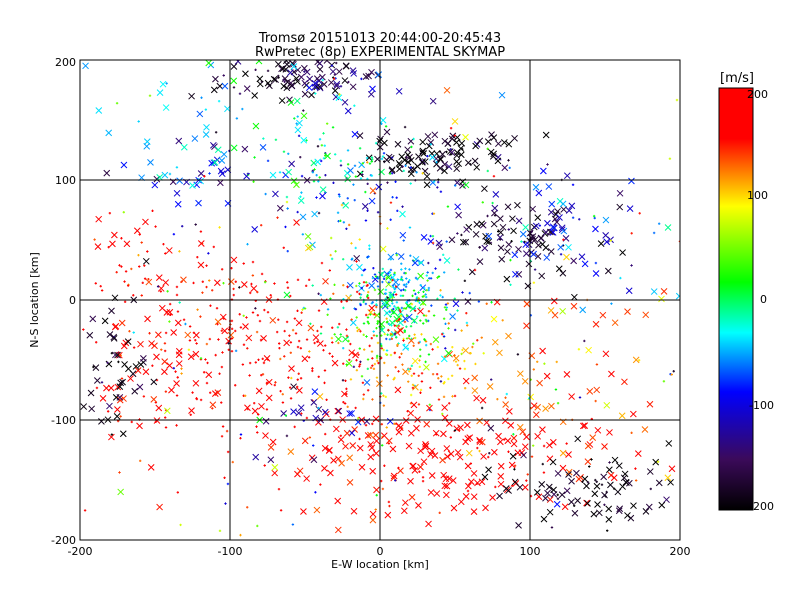 Image resolution: width=800 pixels, height=600 pixels. What do you see at coordinates (63, 540) in the screenshot?
I see `y-tick-label: -200` at bounding box center [63, 540].